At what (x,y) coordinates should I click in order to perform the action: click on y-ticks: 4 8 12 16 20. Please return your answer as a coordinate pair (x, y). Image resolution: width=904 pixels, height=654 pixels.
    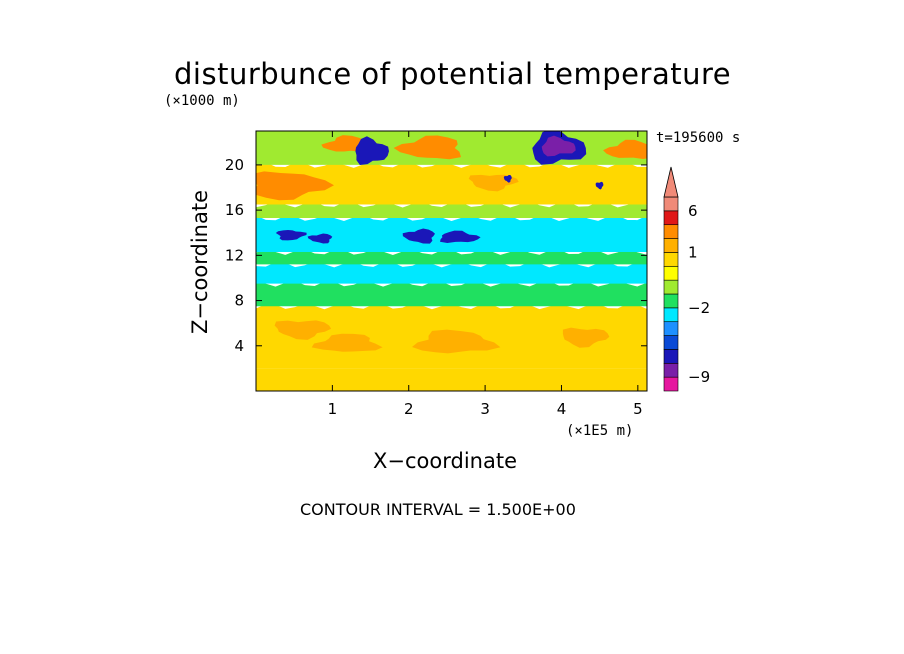
    Looking at the image, I should click on (436, 255).